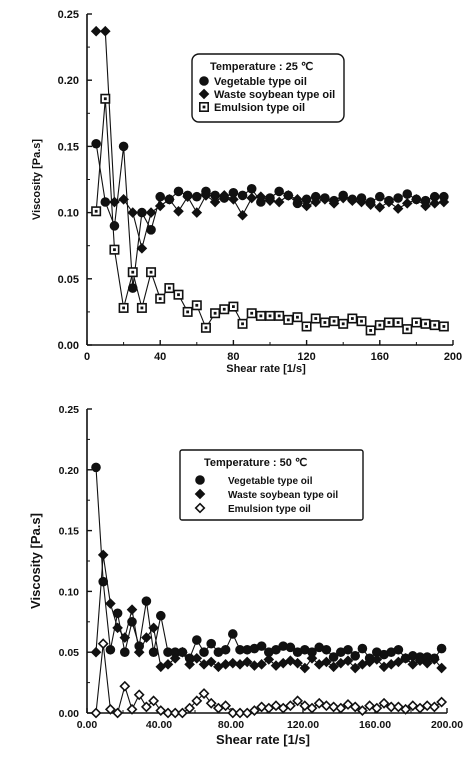 This screenshot has width=476, height=762. Describe the element at coordinates (447, 725) in the screenshot. I see `x-tick-label: 200.00` at that location.